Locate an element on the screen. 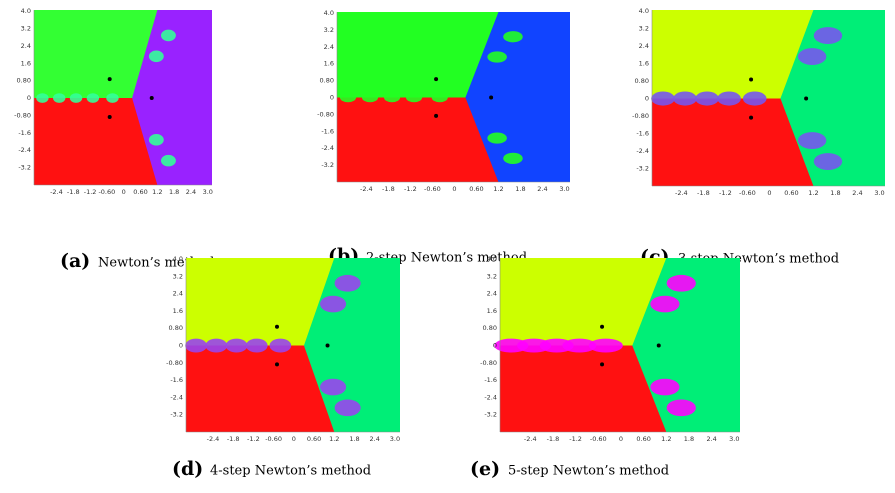 The image size is (895, 493). panel-caption: Newton’s method is located at coordinates (156, 263).